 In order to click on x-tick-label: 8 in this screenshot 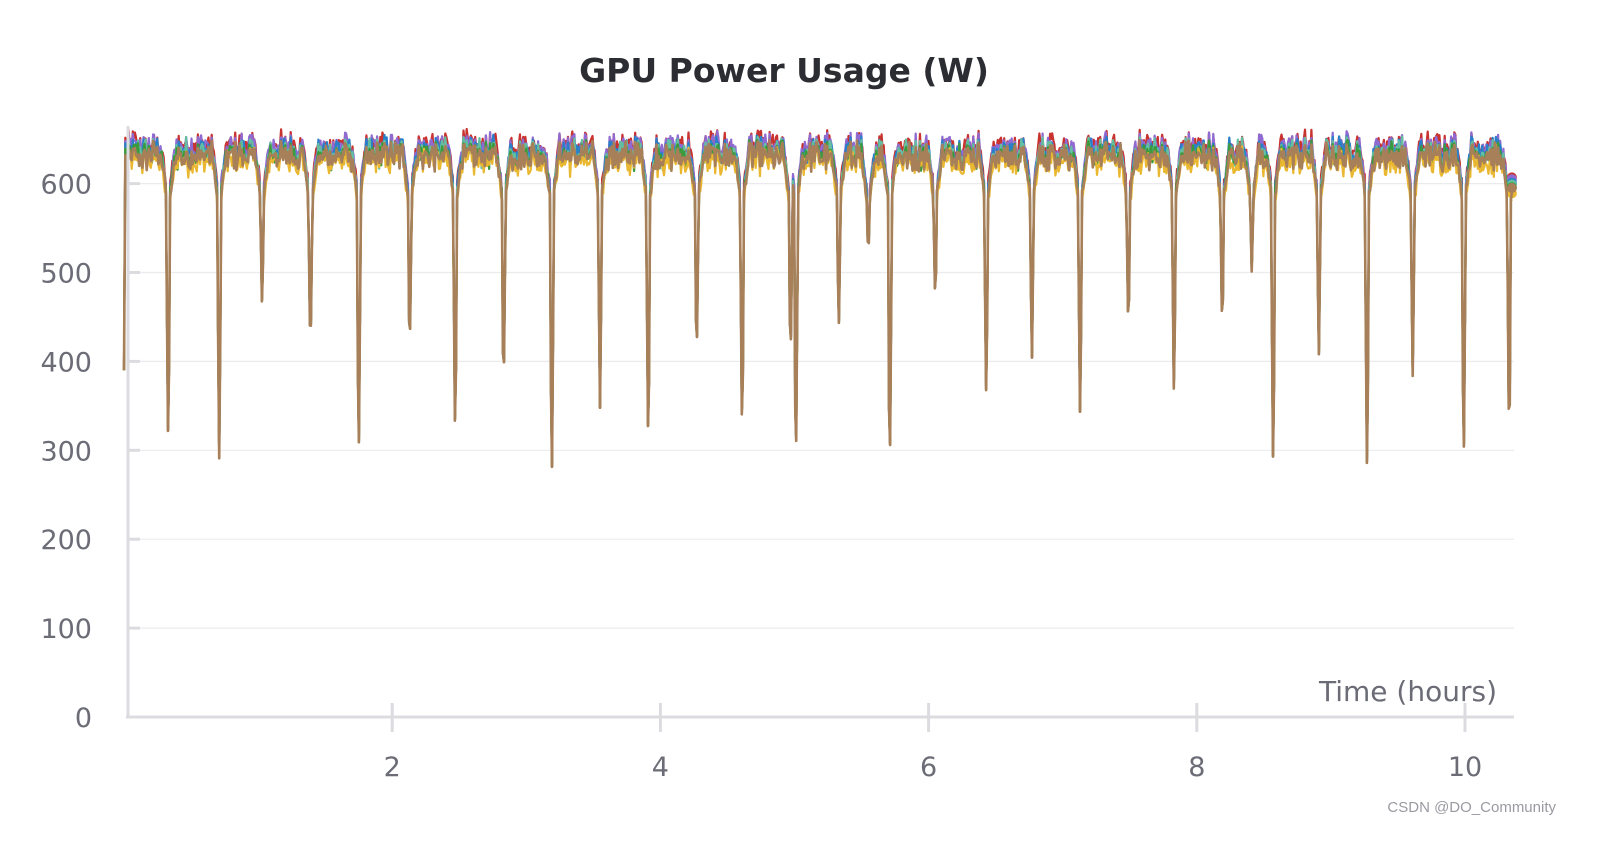, I will do `click(1196, 767)`.